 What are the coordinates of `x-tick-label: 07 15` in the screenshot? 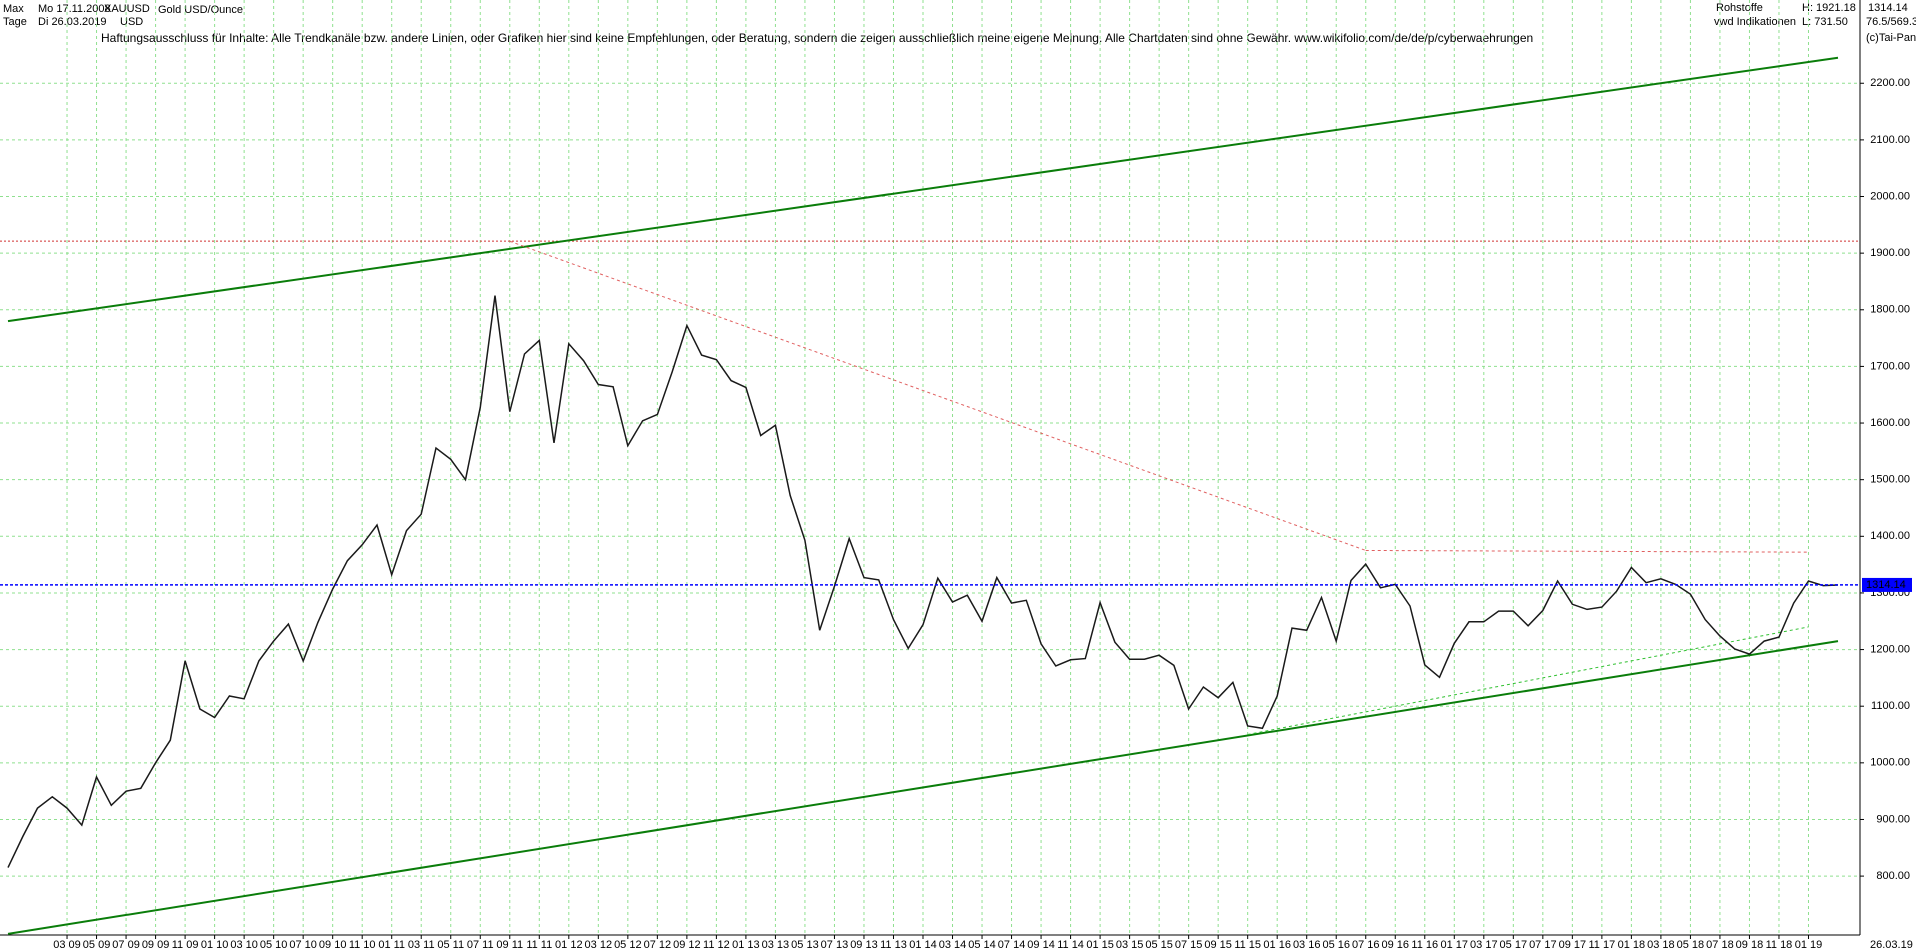 It's located at (1189, 945).